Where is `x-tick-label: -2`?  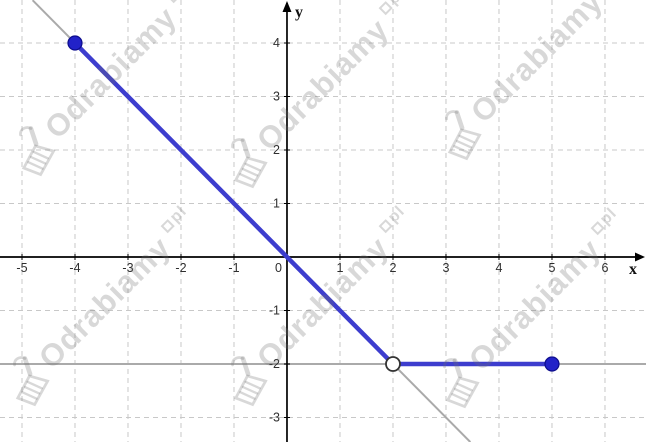 x-tick-label: -2 is located at coordinates (180, 268).